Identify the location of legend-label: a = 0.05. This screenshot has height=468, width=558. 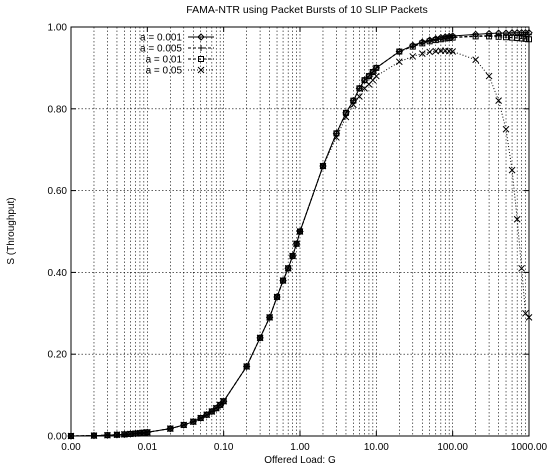
(164, 71).